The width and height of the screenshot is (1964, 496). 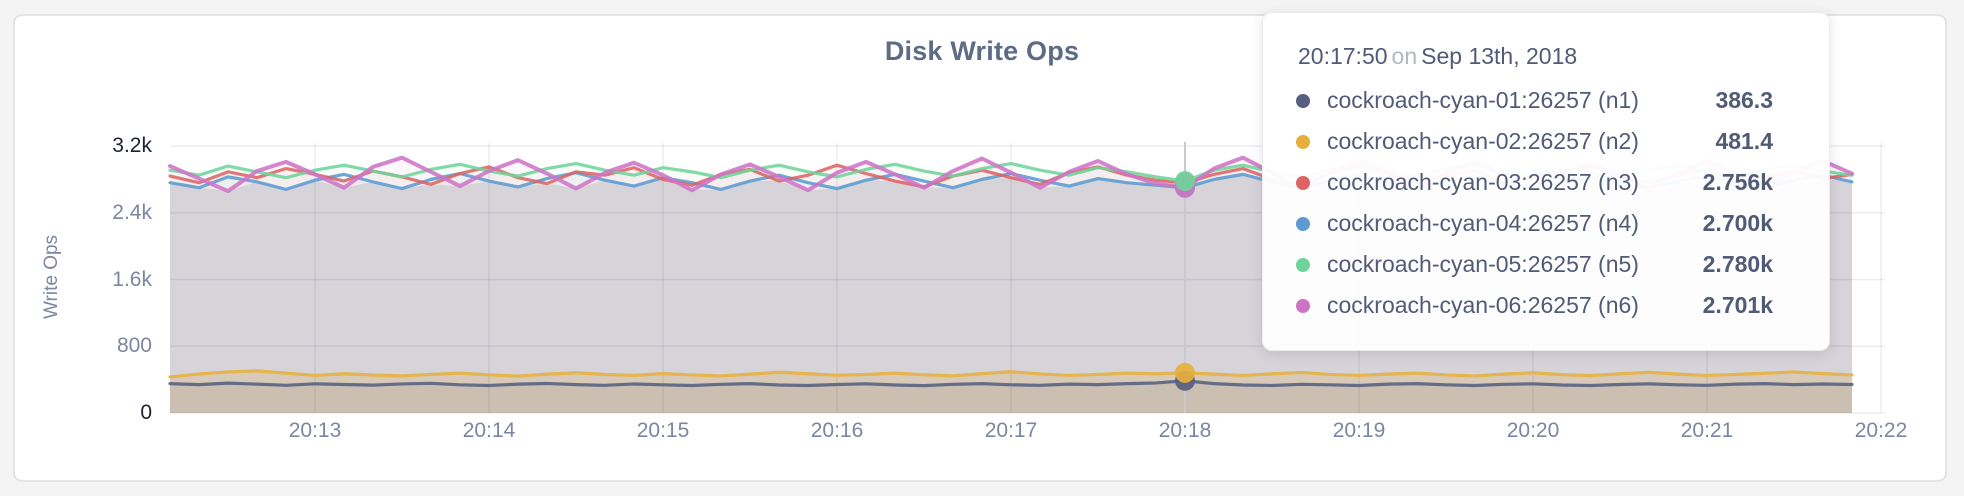 I want to click on x-tick-label: 20:14, so click(x=489, y=430).